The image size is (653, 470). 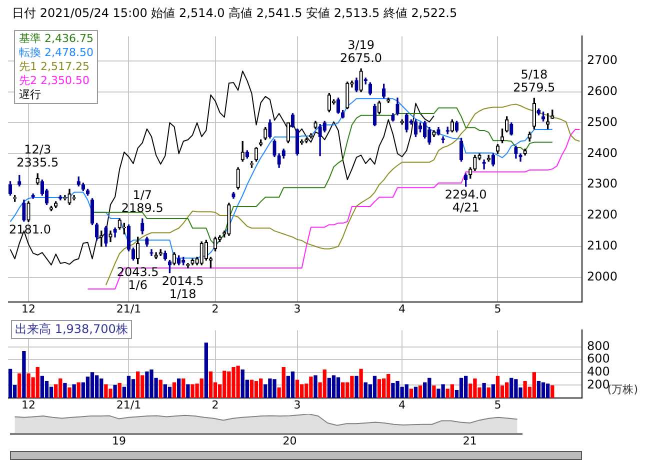 I want to click on y-tick-label: 2000, so click(x=602, y=276).